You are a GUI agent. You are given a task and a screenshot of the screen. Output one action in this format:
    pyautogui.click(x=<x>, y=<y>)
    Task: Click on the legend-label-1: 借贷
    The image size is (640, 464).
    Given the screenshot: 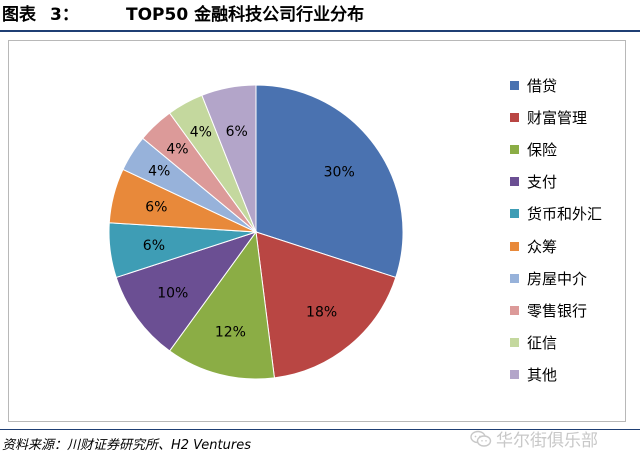 What is the action you would take?
    pyautogui.click(x=542, y=85)
    